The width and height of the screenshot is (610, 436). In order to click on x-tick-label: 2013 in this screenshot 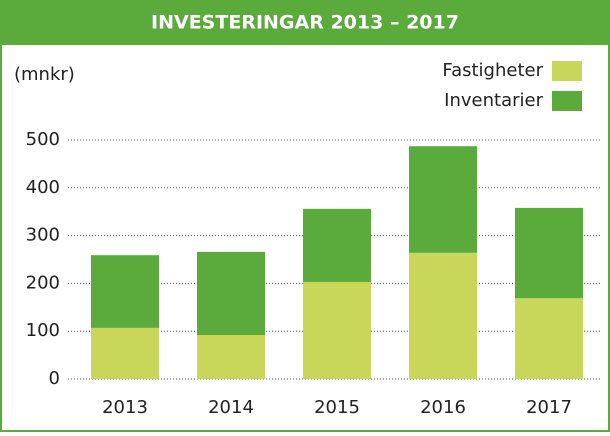, I will do `click(125, 407)`.